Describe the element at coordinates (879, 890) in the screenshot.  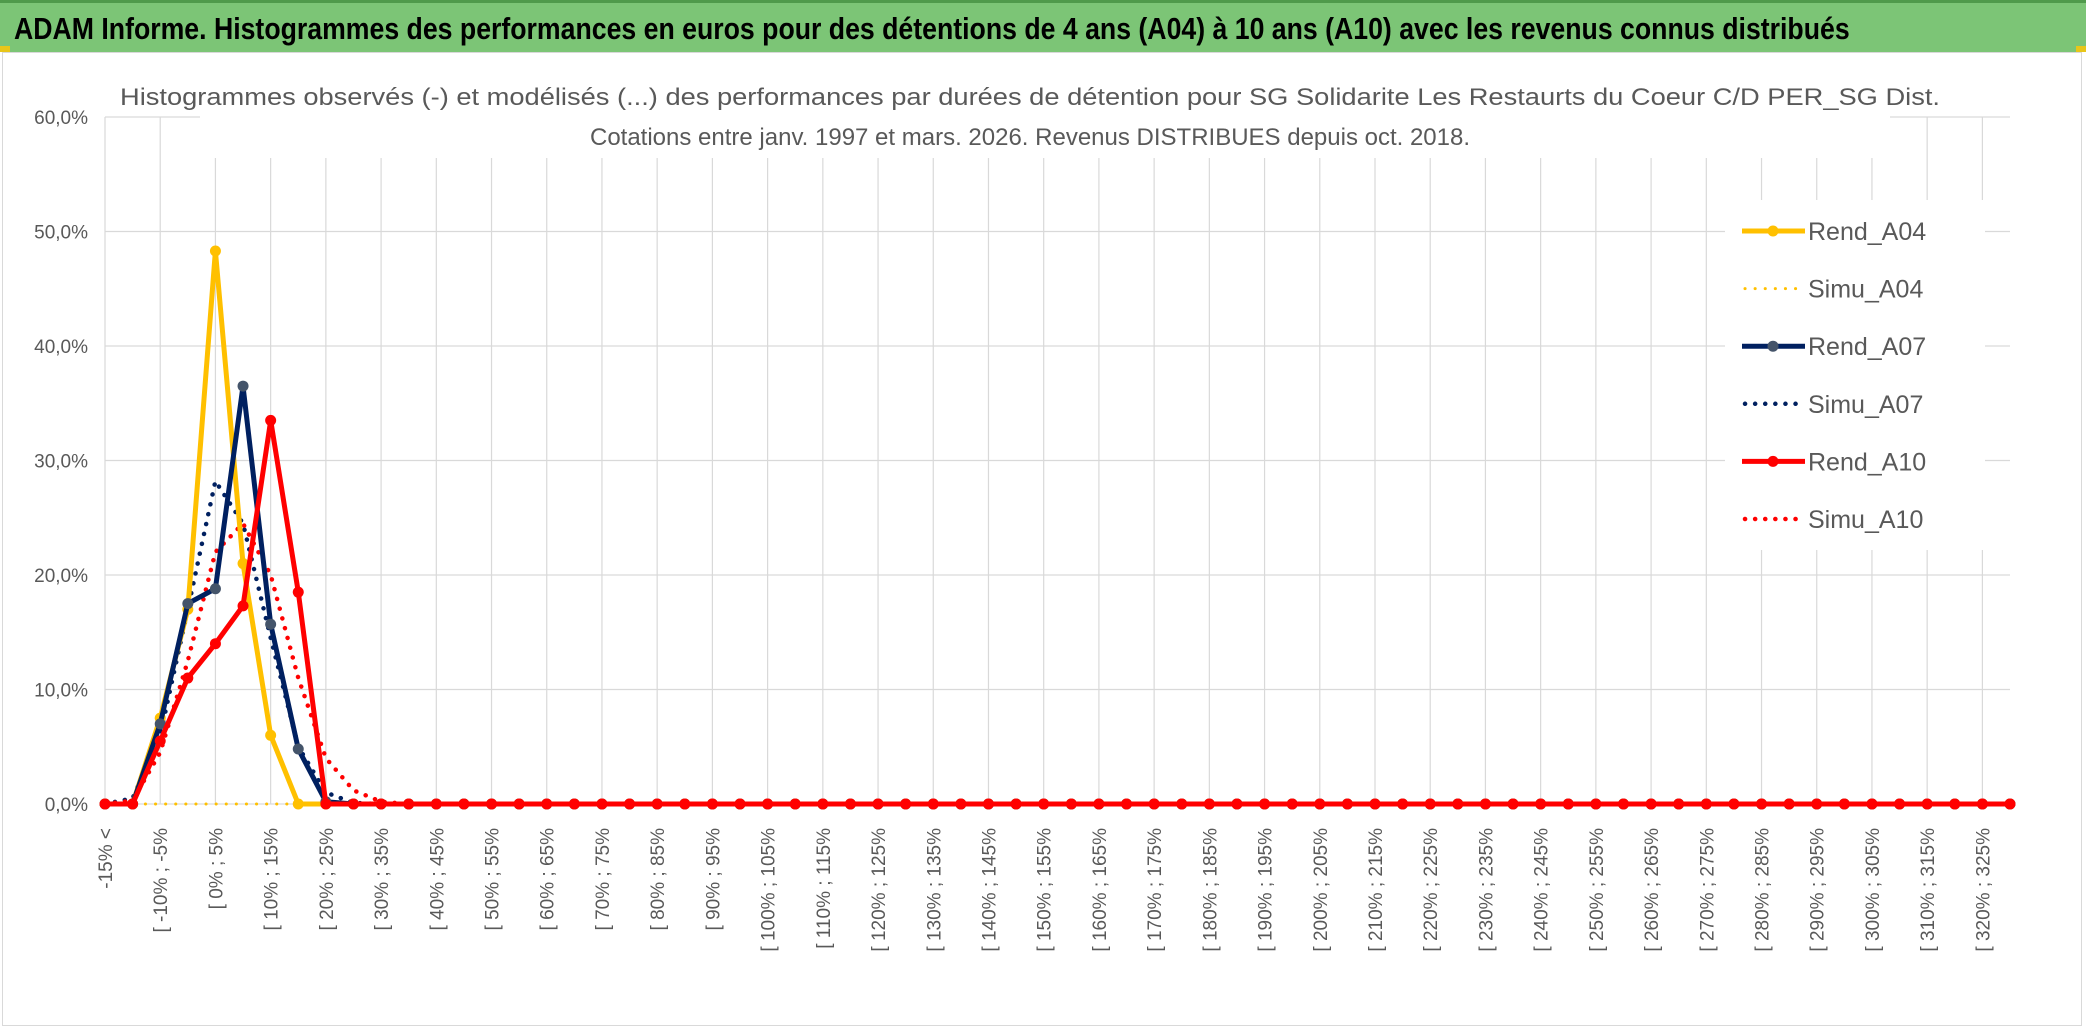
I see `x-tick-label: [ 120% ; 125%` at that location.